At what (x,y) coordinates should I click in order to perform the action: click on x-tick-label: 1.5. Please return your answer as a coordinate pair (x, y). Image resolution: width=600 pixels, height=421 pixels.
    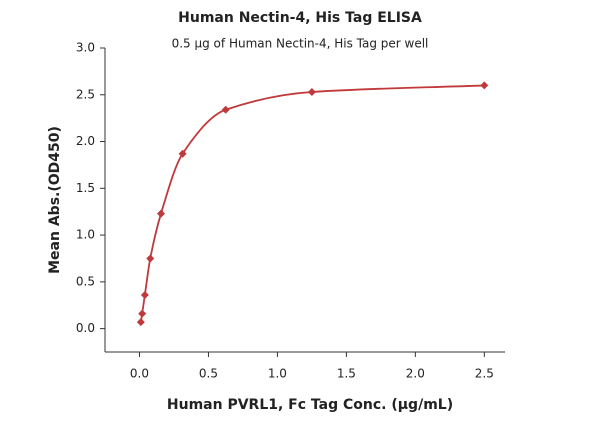
    Looking at the image, I should click on (346, 374).